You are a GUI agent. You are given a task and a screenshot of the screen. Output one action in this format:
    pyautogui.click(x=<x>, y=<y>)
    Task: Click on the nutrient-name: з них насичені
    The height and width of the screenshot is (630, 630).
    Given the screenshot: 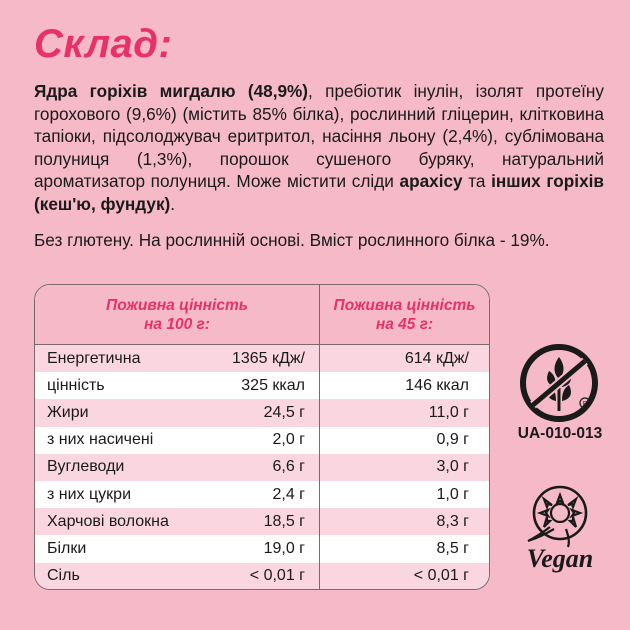 What is the action you would take?
    pyautogui.click(x=100, y=440)
    